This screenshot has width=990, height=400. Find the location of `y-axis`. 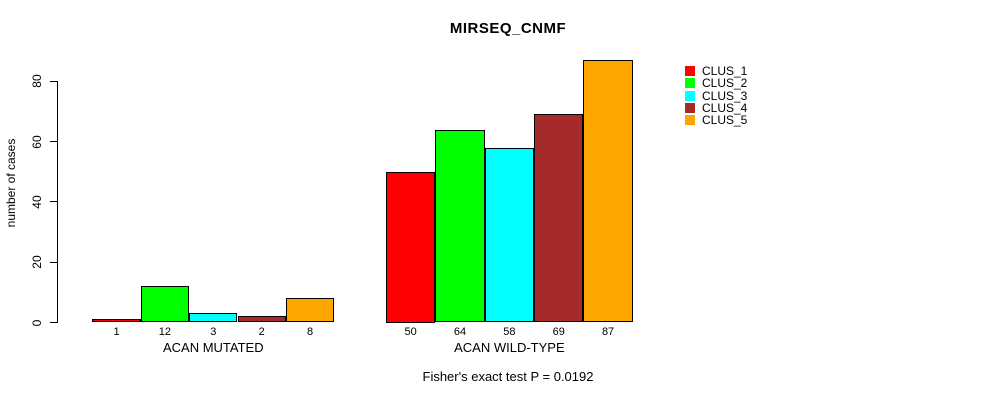

y-axis is located at coordinates (57, 202).